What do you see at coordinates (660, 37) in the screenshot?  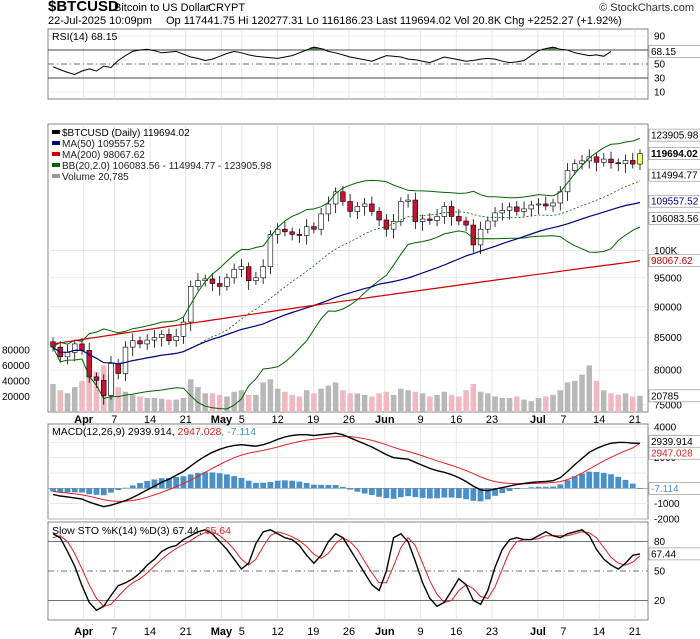 I see `rsi-tick-label: 90` at bounding box center [660, 37].